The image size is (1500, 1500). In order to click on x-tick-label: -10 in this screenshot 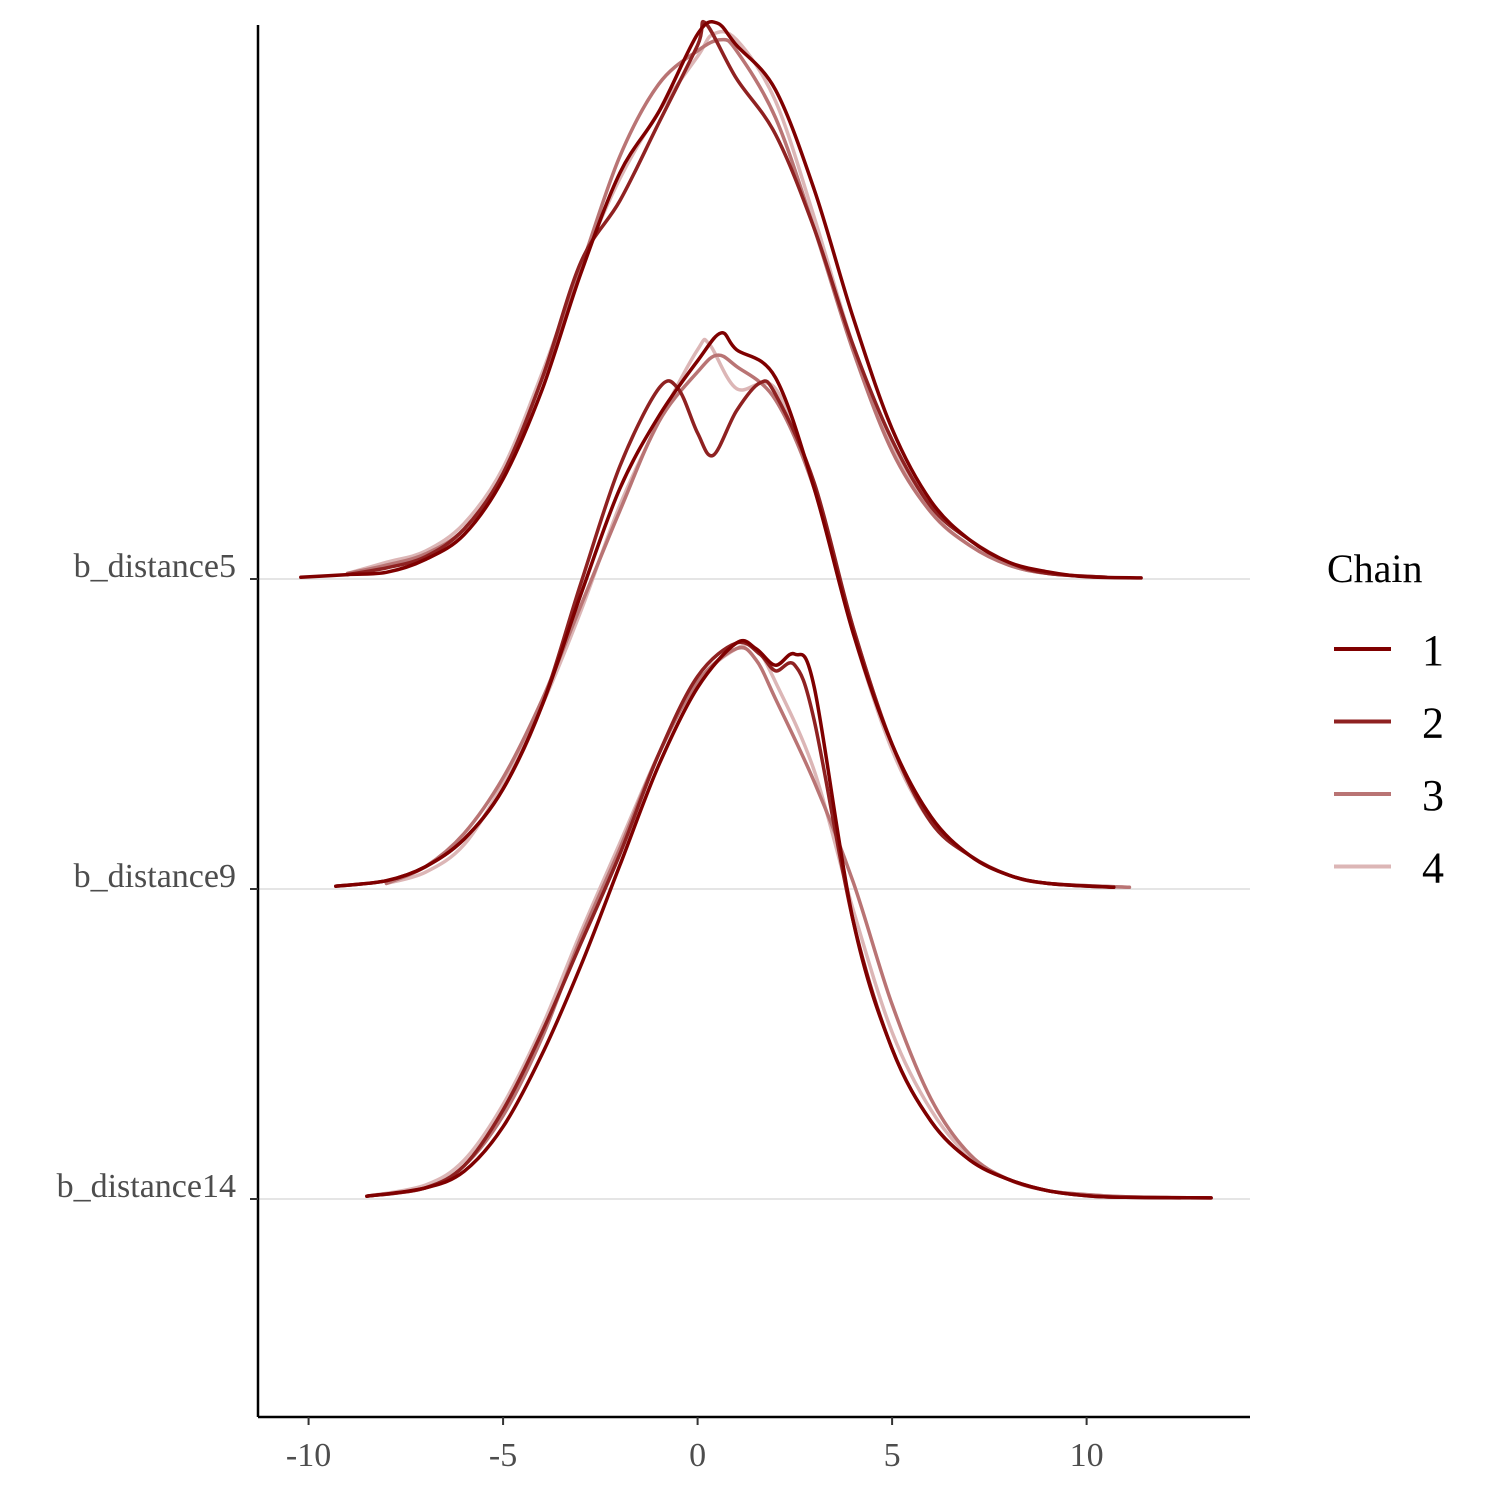, I will do `click(308, 1455)`.